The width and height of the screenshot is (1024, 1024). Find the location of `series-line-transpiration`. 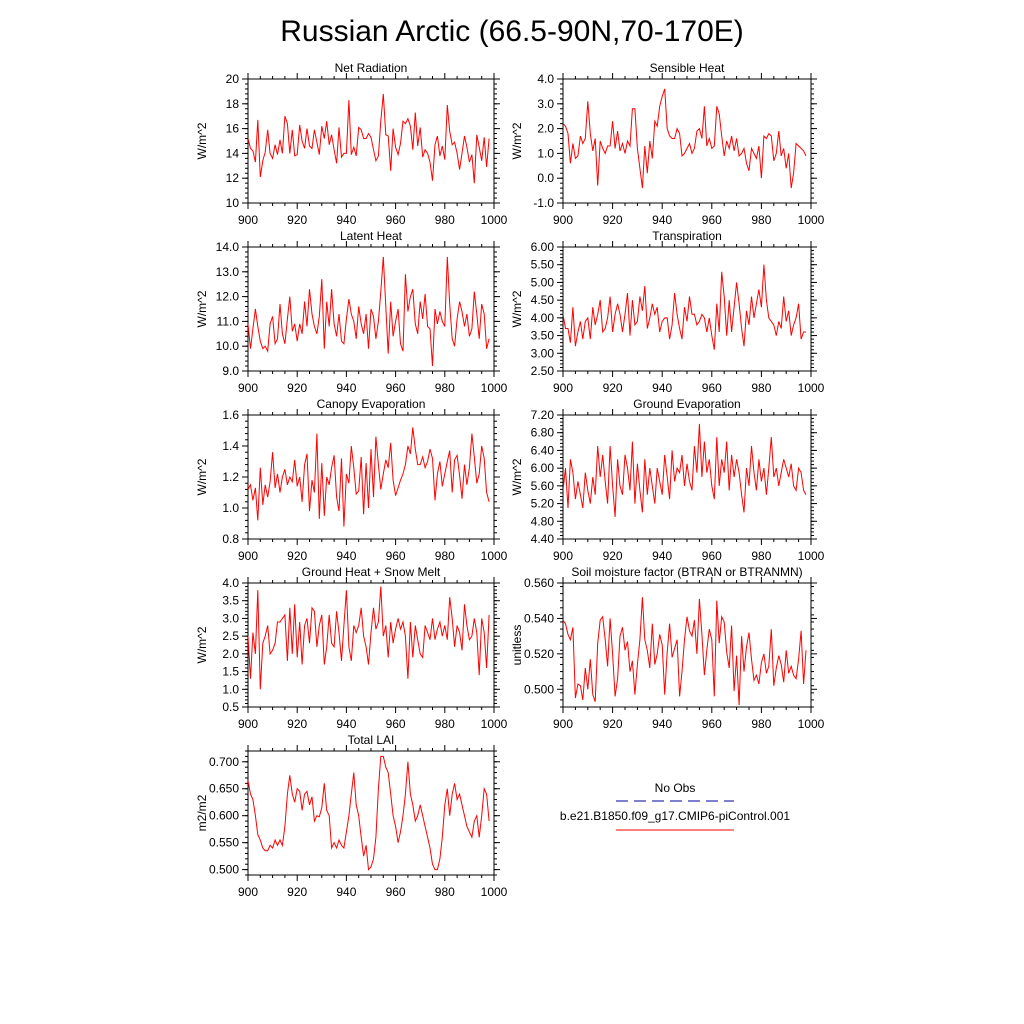

series-line-transpiration is located at coordinates (684, 307).